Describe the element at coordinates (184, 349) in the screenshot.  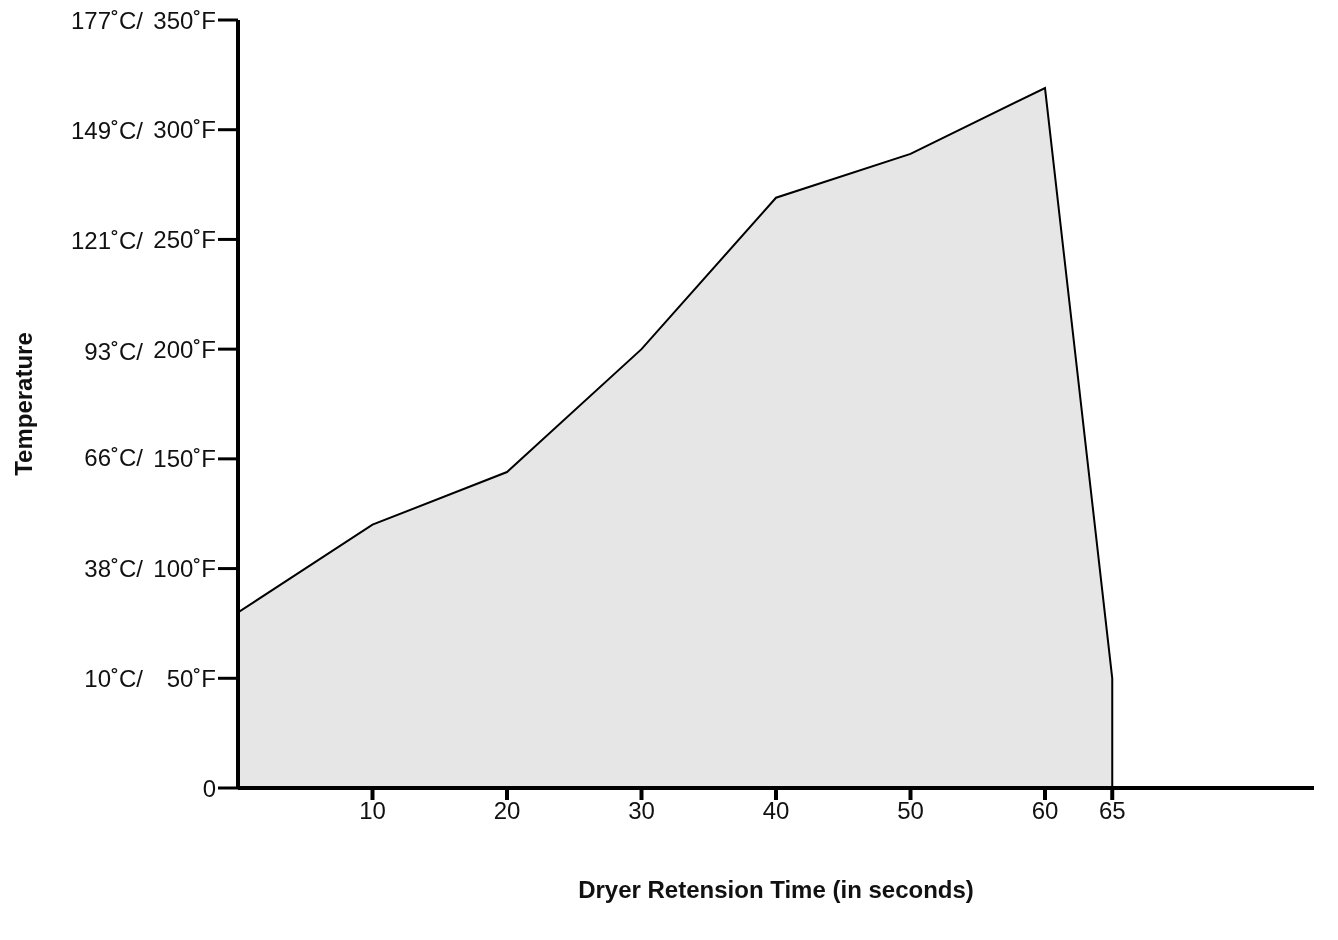
I see `y2-tick-label: 200˚F` at that location.